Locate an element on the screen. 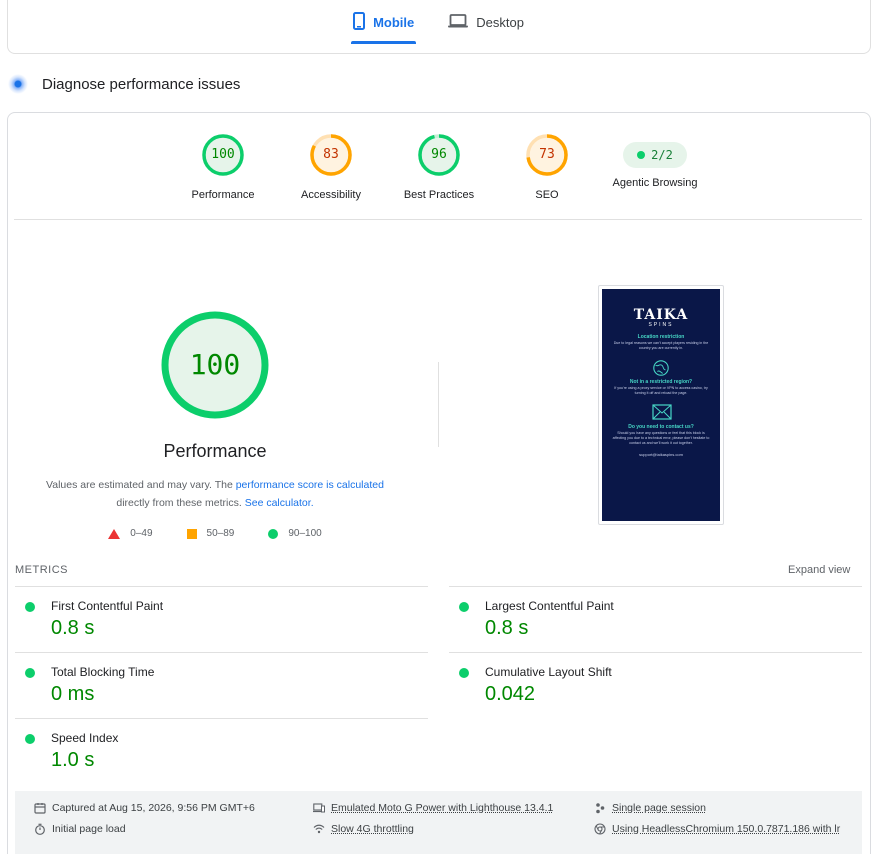  gauge-accessibility: 83 Accessibility is located at coordinates (331, 167).